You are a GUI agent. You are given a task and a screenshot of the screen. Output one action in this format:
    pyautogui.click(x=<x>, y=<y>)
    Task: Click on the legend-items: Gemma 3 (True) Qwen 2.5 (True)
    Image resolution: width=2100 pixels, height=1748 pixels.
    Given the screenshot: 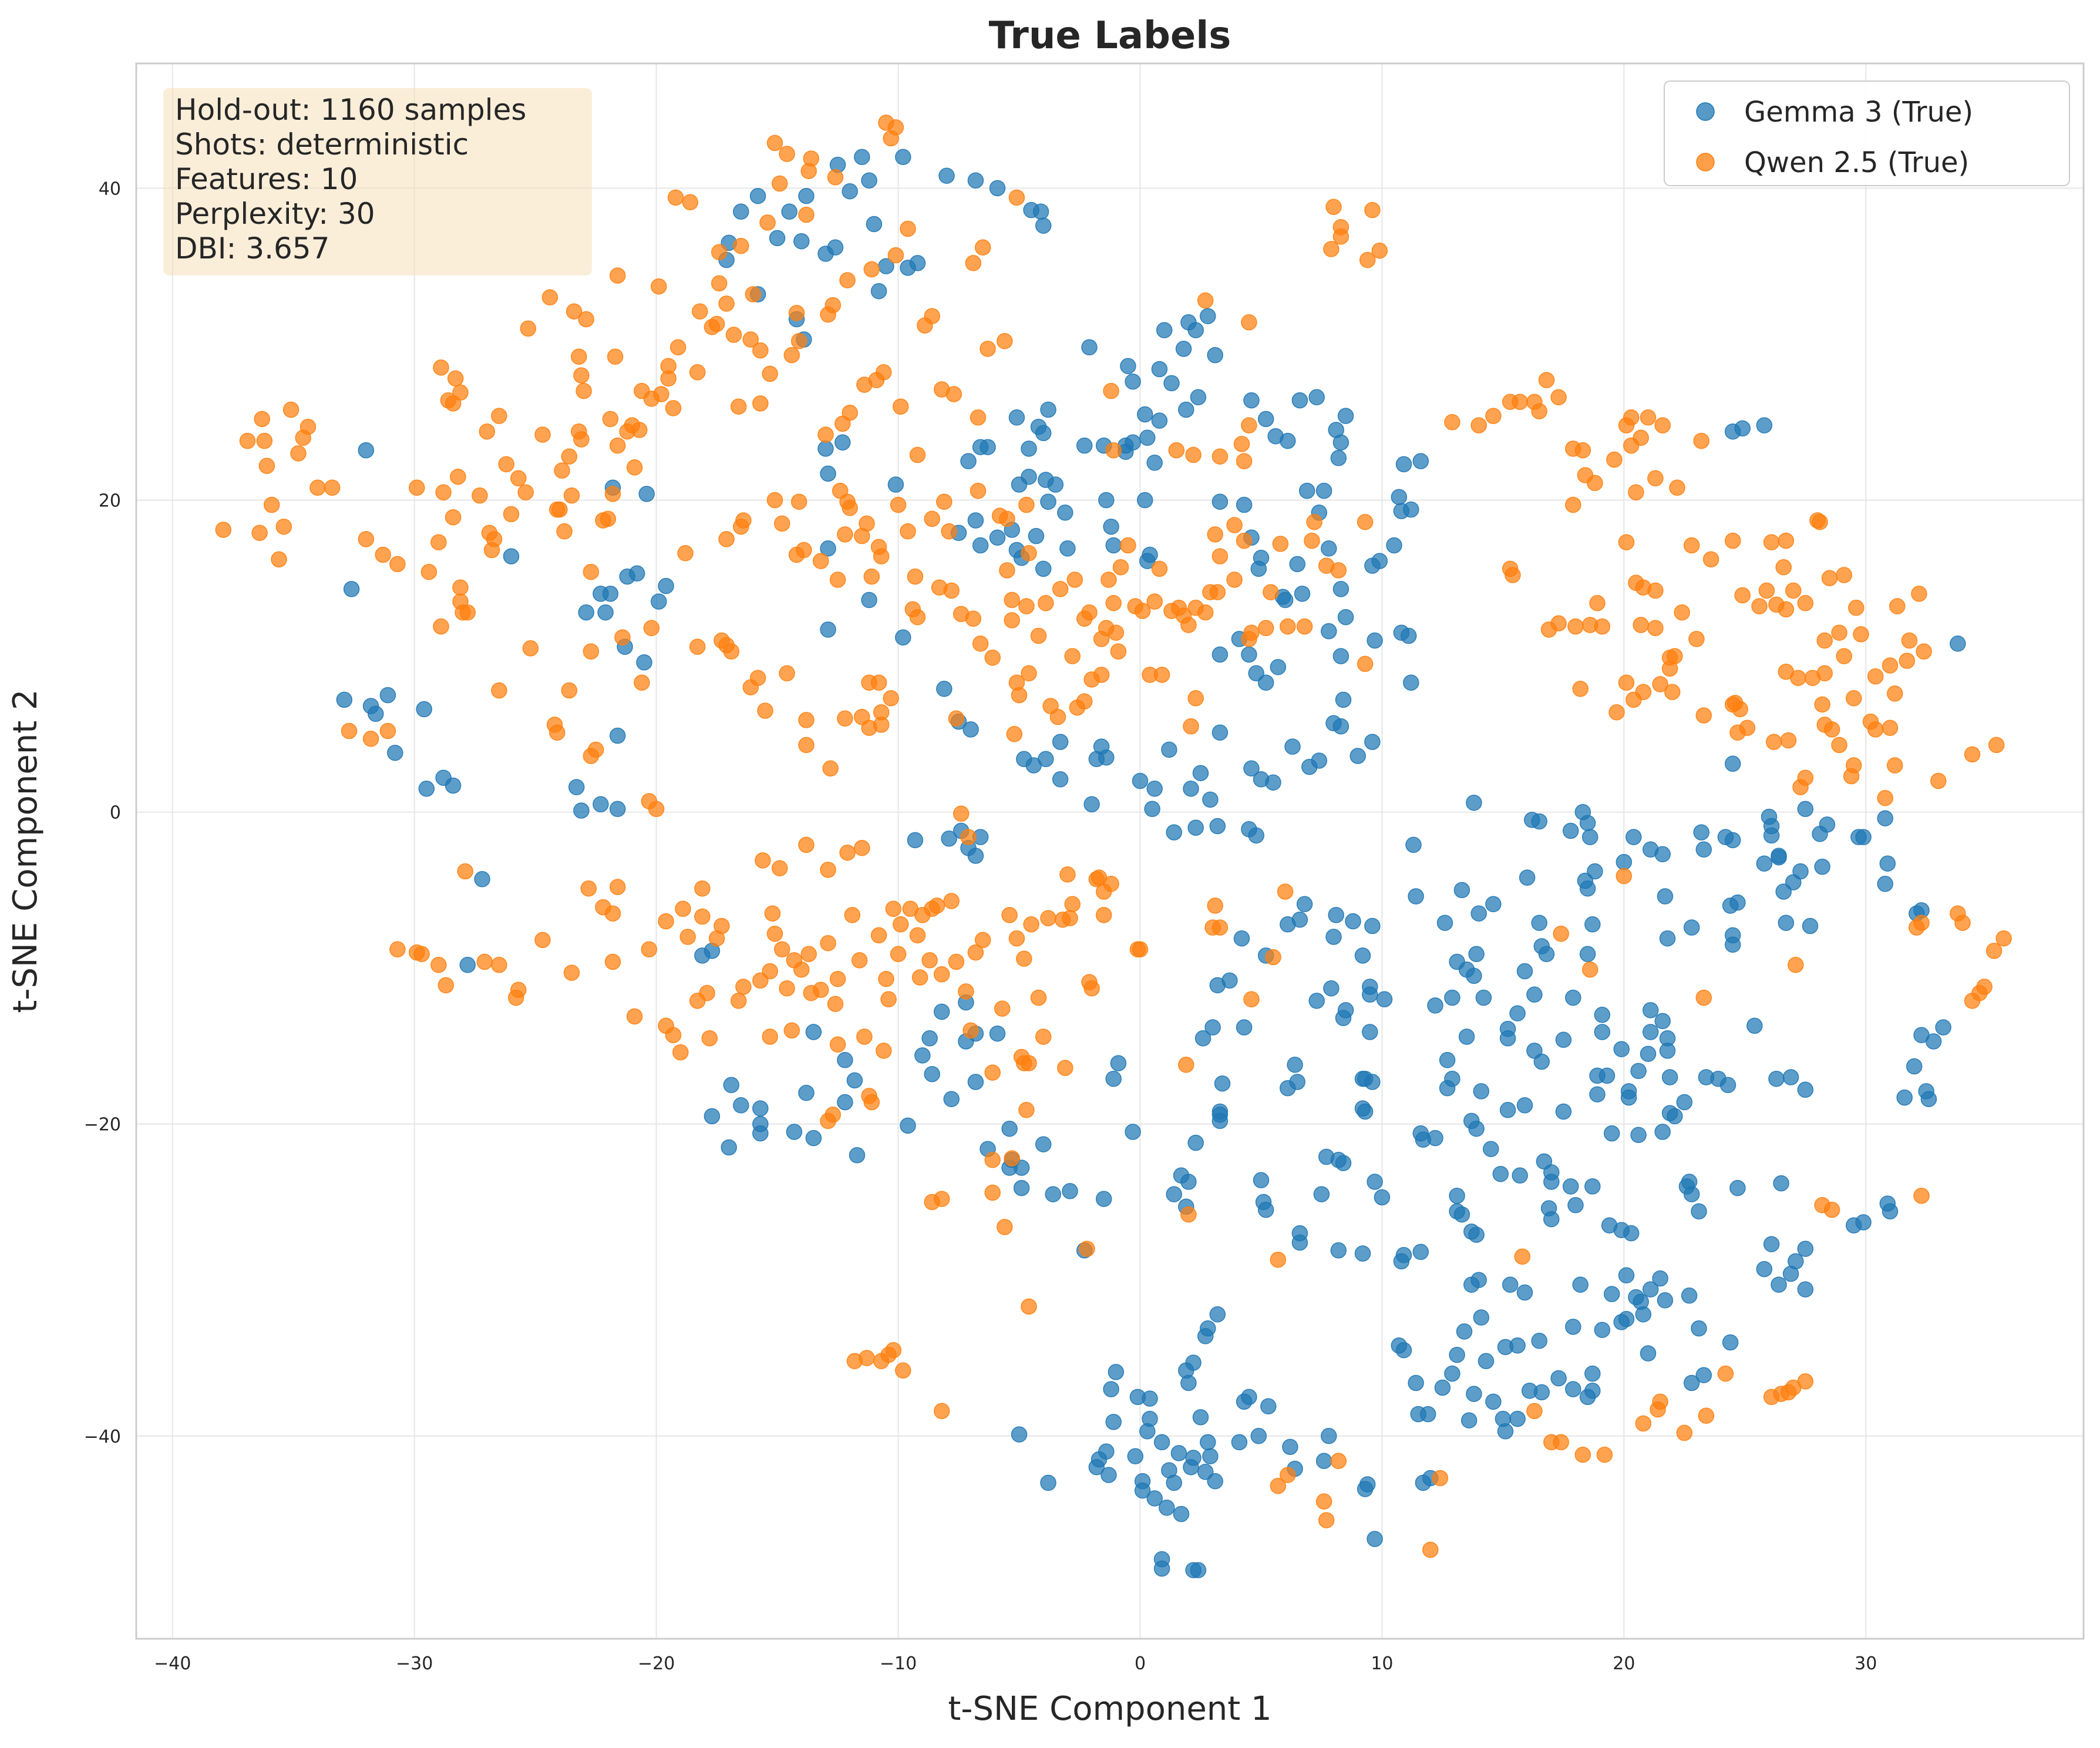 What is the action you would take?
    pyautogui.click(x=1834, y=137)
    